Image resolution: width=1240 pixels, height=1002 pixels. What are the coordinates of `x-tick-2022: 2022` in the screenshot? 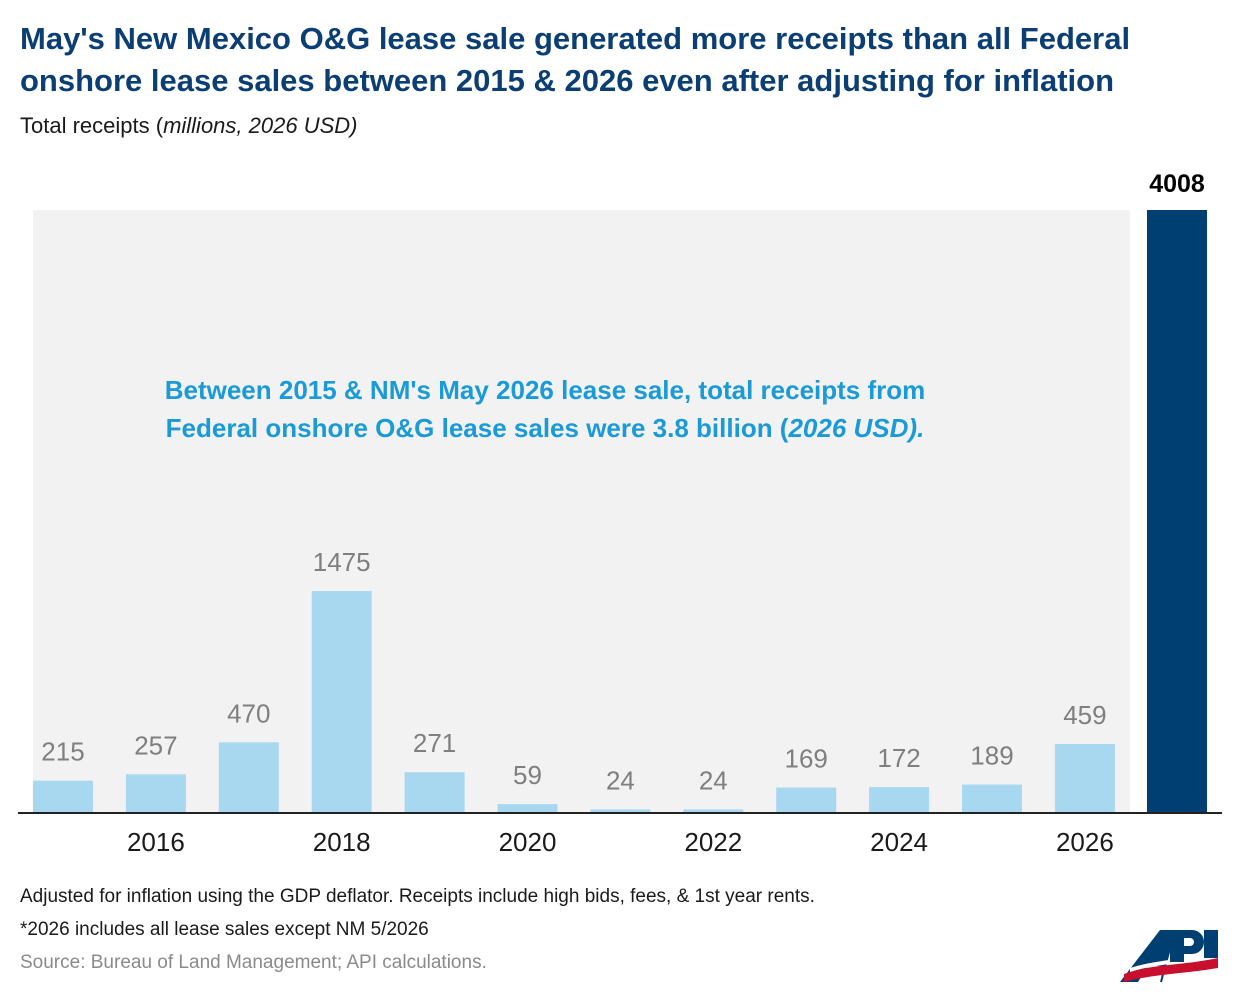 It's located at (713, 842).